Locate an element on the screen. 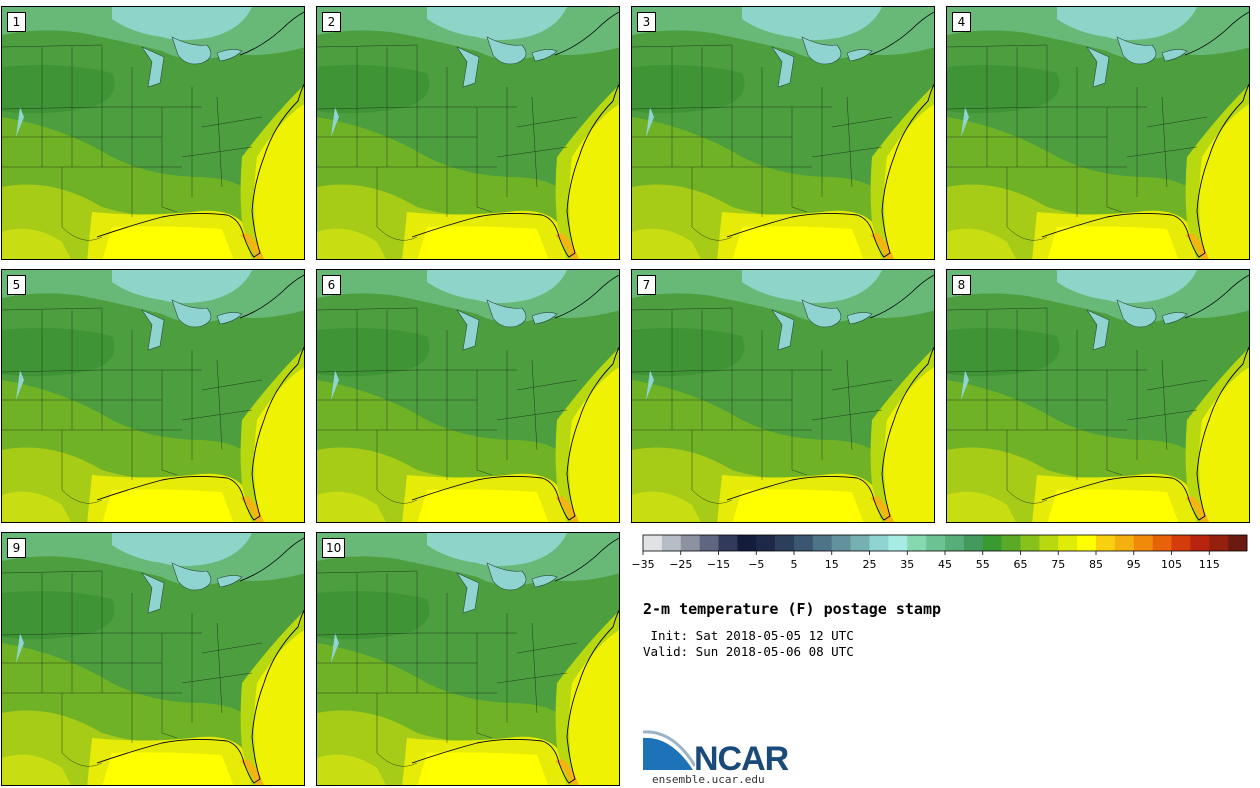 The image size is (1260, 788). colorbar-tick-label: 45 is located at coordinates (945, 564).